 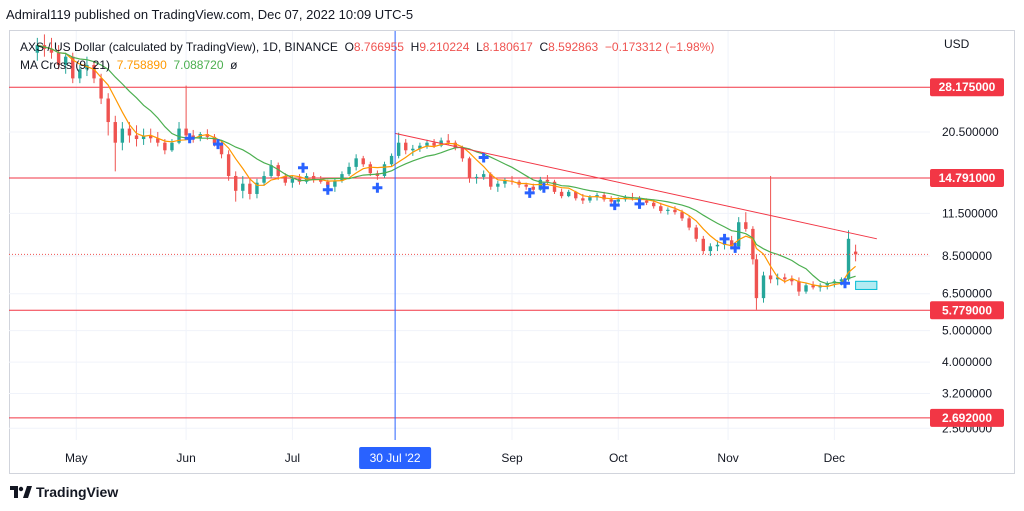 I want to click on low-label: L, so click(x=479, y=47).